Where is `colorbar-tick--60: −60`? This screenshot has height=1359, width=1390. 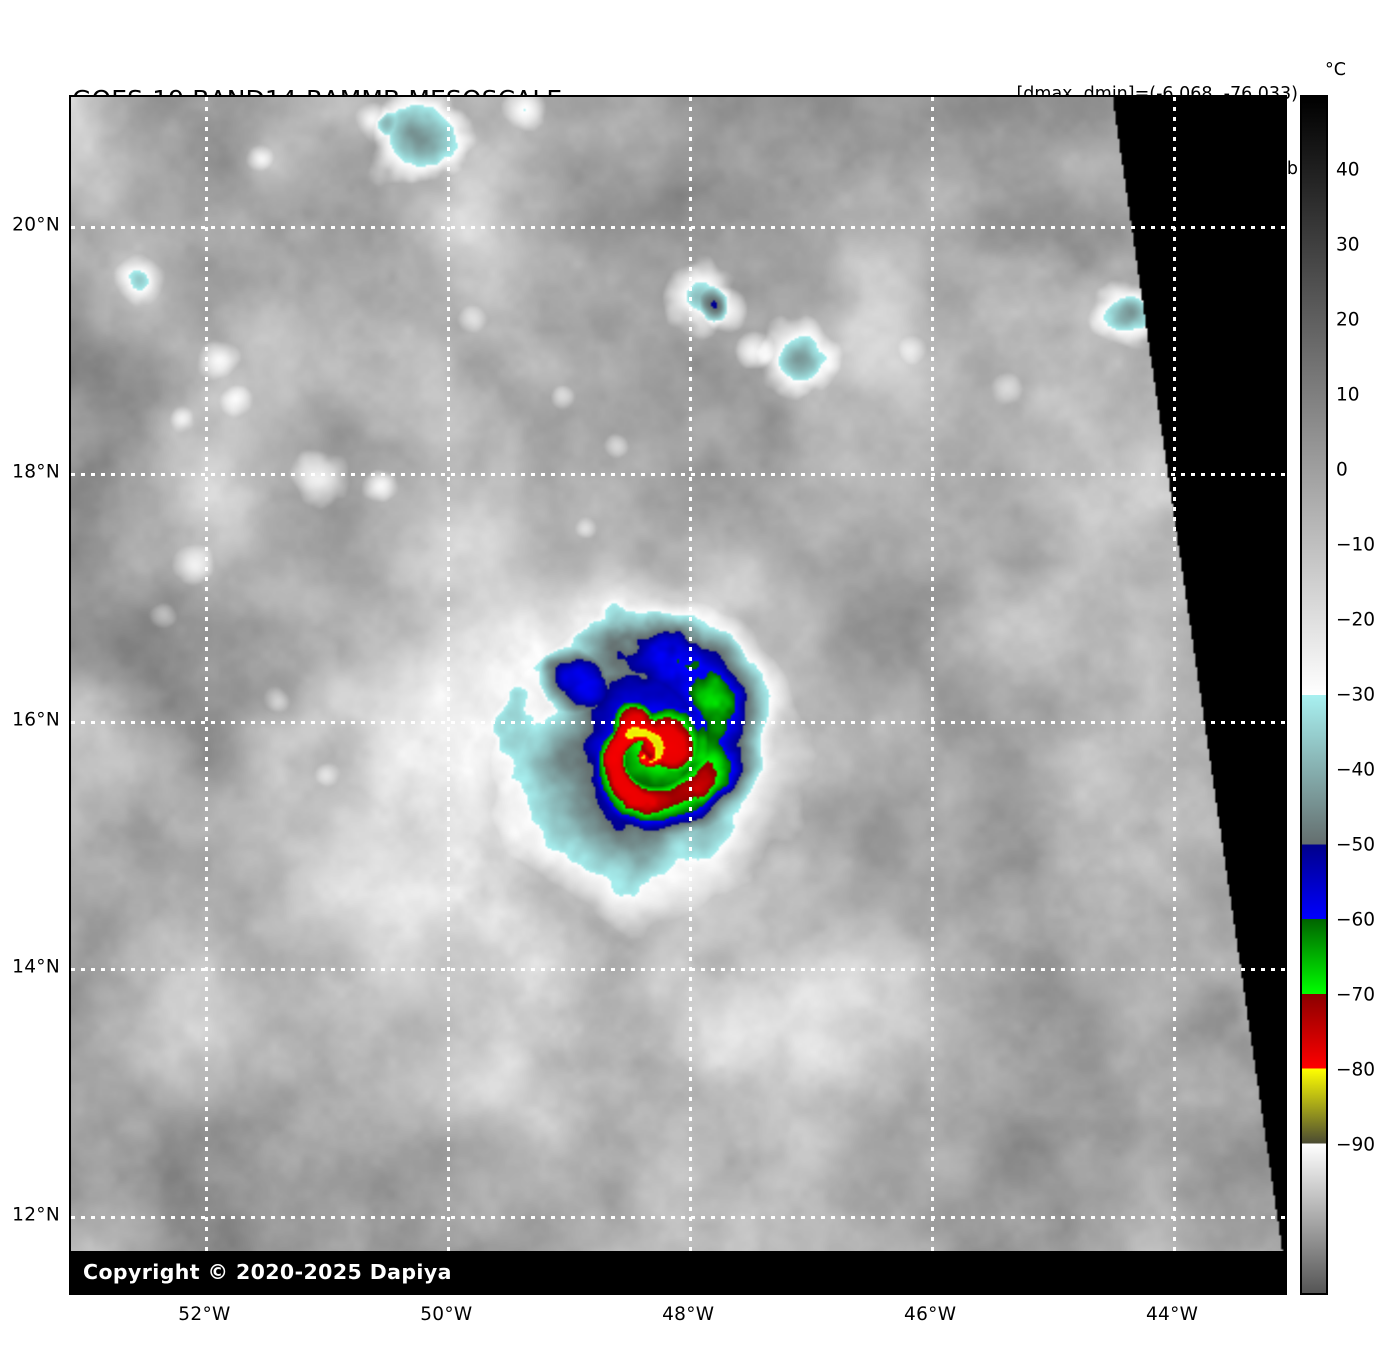 colorbar-tick--60: −60 is located at coordinates (1356, 920).